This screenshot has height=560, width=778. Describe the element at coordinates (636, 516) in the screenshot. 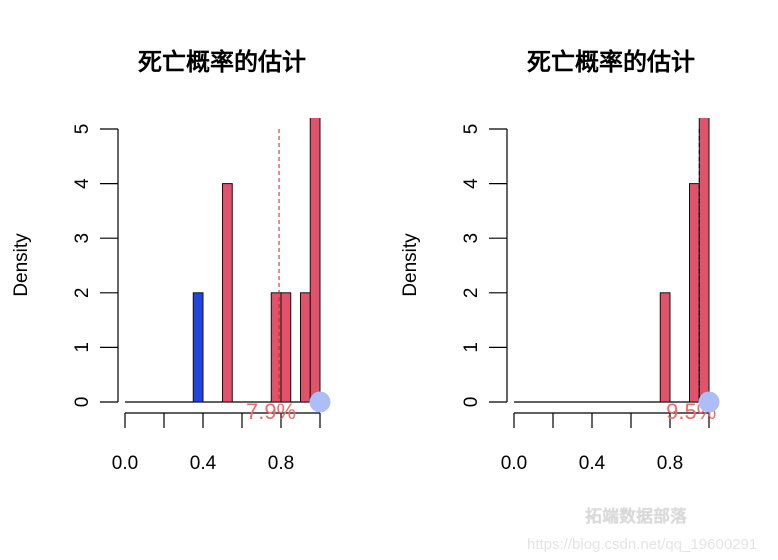

I see `watermark-brand: 拓端数据部落` at that location.